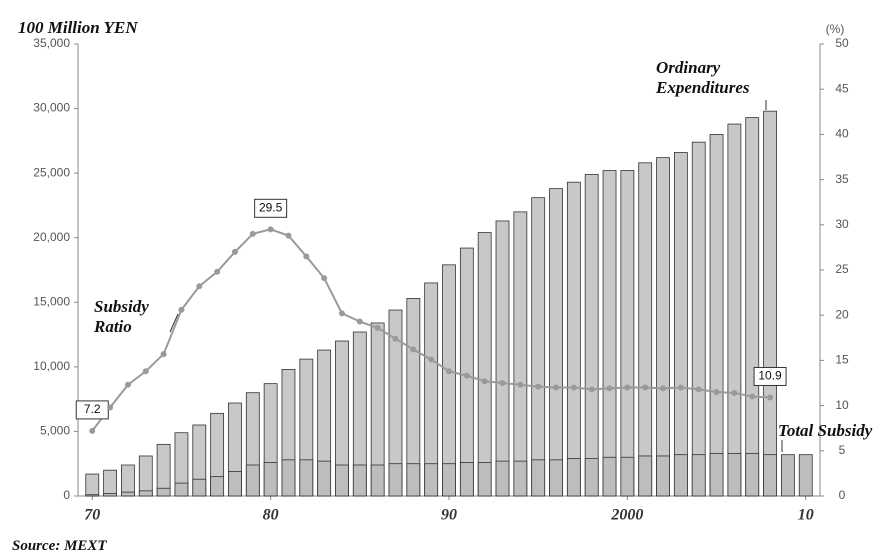 This screenshot has width=893, height=558. I want to click on series-label: Total Subsidy, so click(825, 430).